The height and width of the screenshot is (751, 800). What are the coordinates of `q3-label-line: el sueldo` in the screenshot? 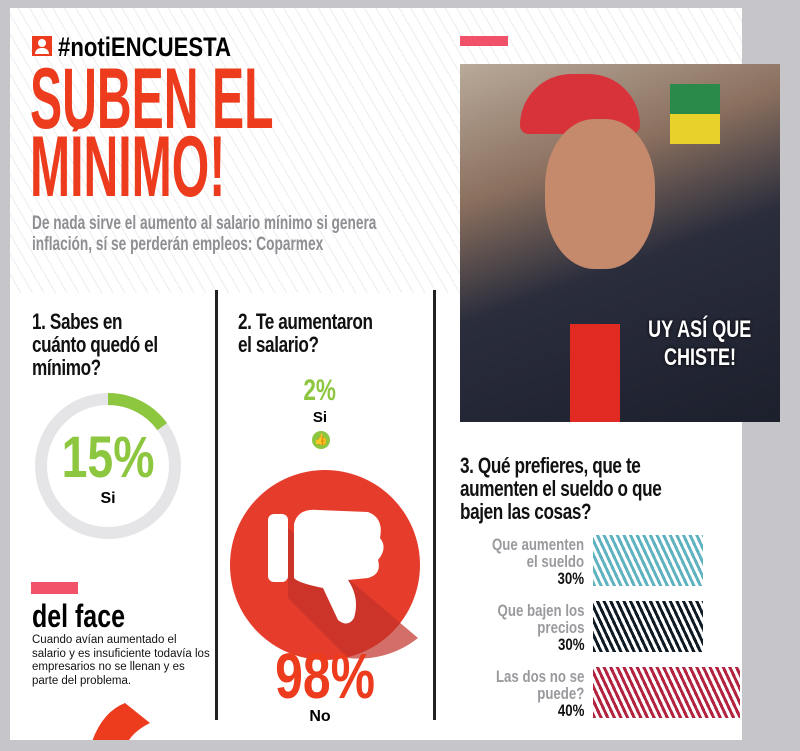 It's located at (555, 561).